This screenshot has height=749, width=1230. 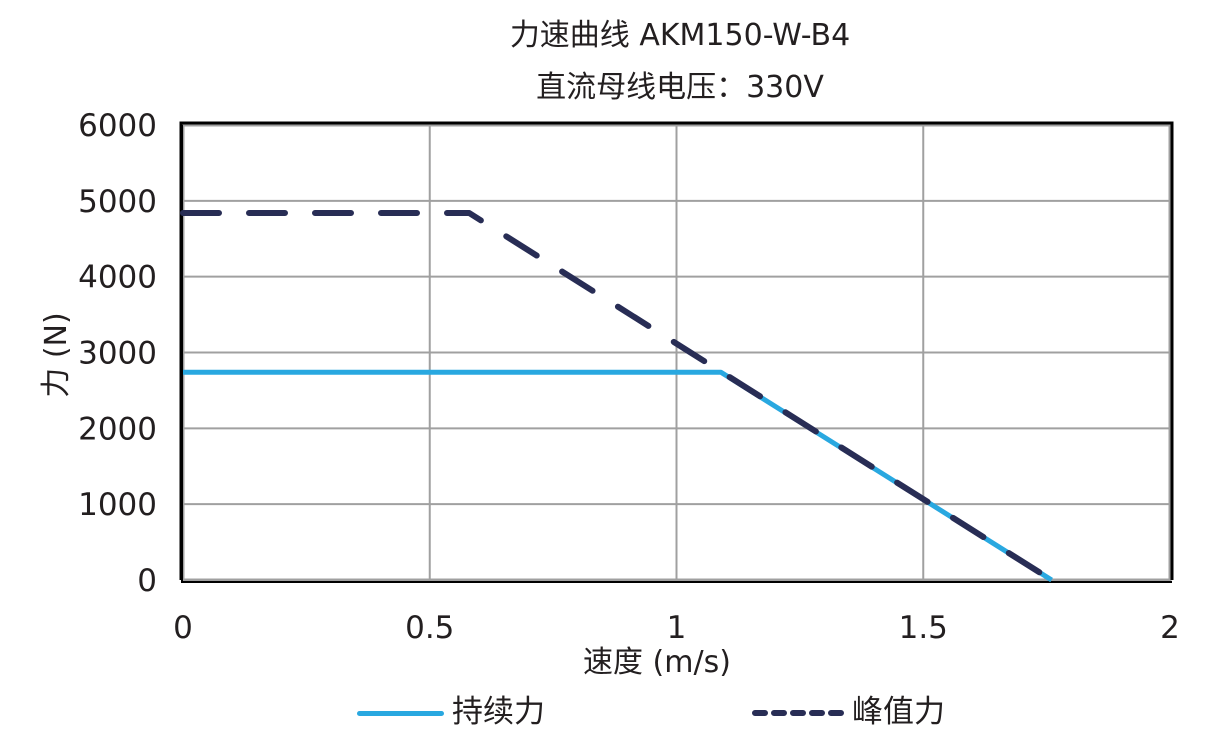 What do you see at coordinates (400, 713) in the screenshot?
I see `legend-swatch-continuous` at bounding box center [400, 713].